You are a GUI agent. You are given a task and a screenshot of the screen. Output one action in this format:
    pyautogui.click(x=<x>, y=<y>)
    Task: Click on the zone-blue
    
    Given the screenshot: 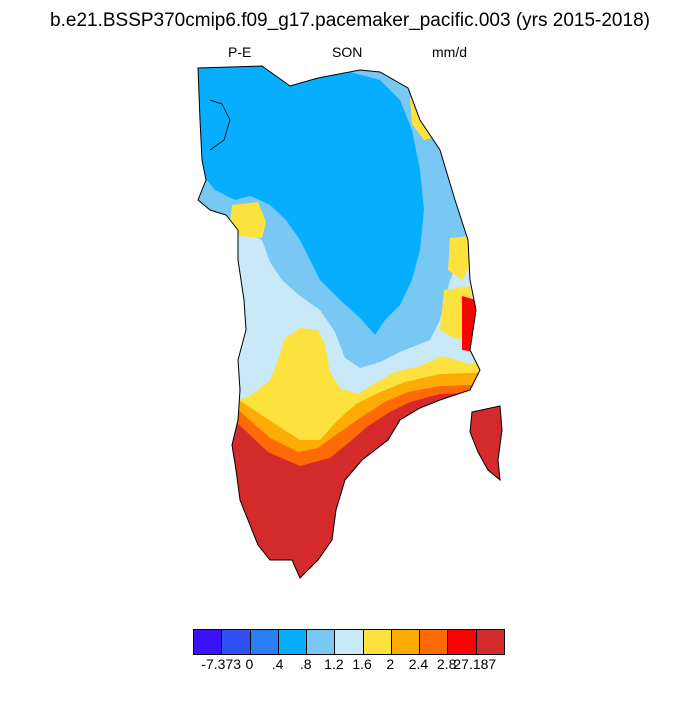 What is the action you would take?
    pyautogui.click(x=311, y=200)
    